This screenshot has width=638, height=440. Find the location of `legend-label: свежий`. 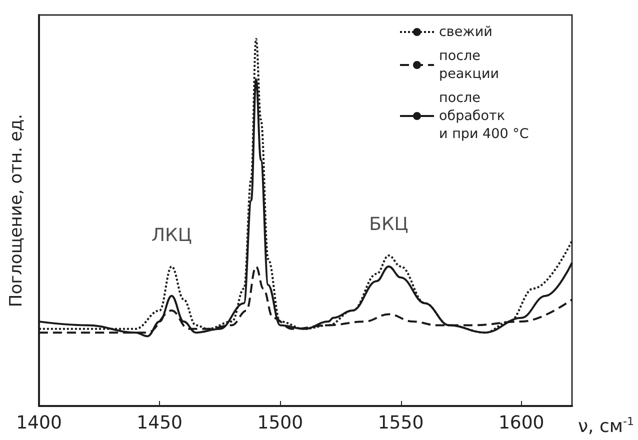

legend-label: свежий is located at coordinates (465, 32).